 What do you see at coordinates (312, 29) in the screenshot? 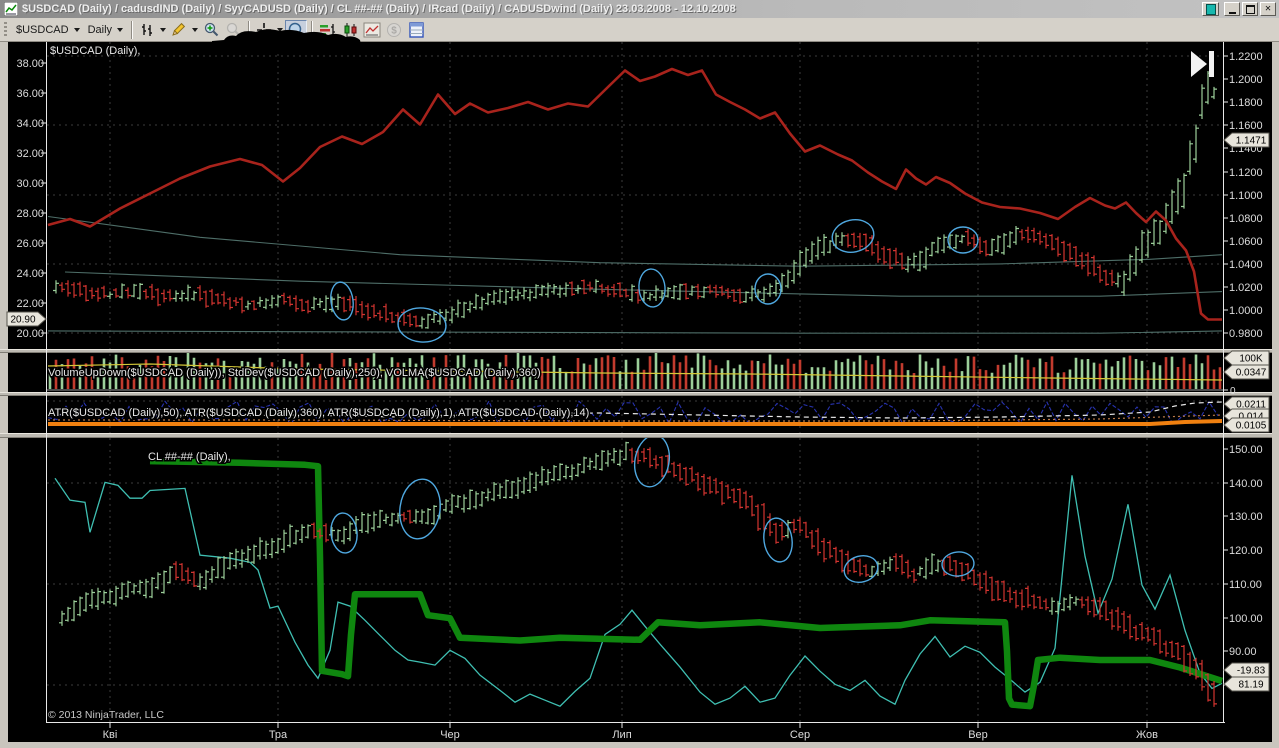
I see `toolbar-separator` at bounding box center [312, 29].